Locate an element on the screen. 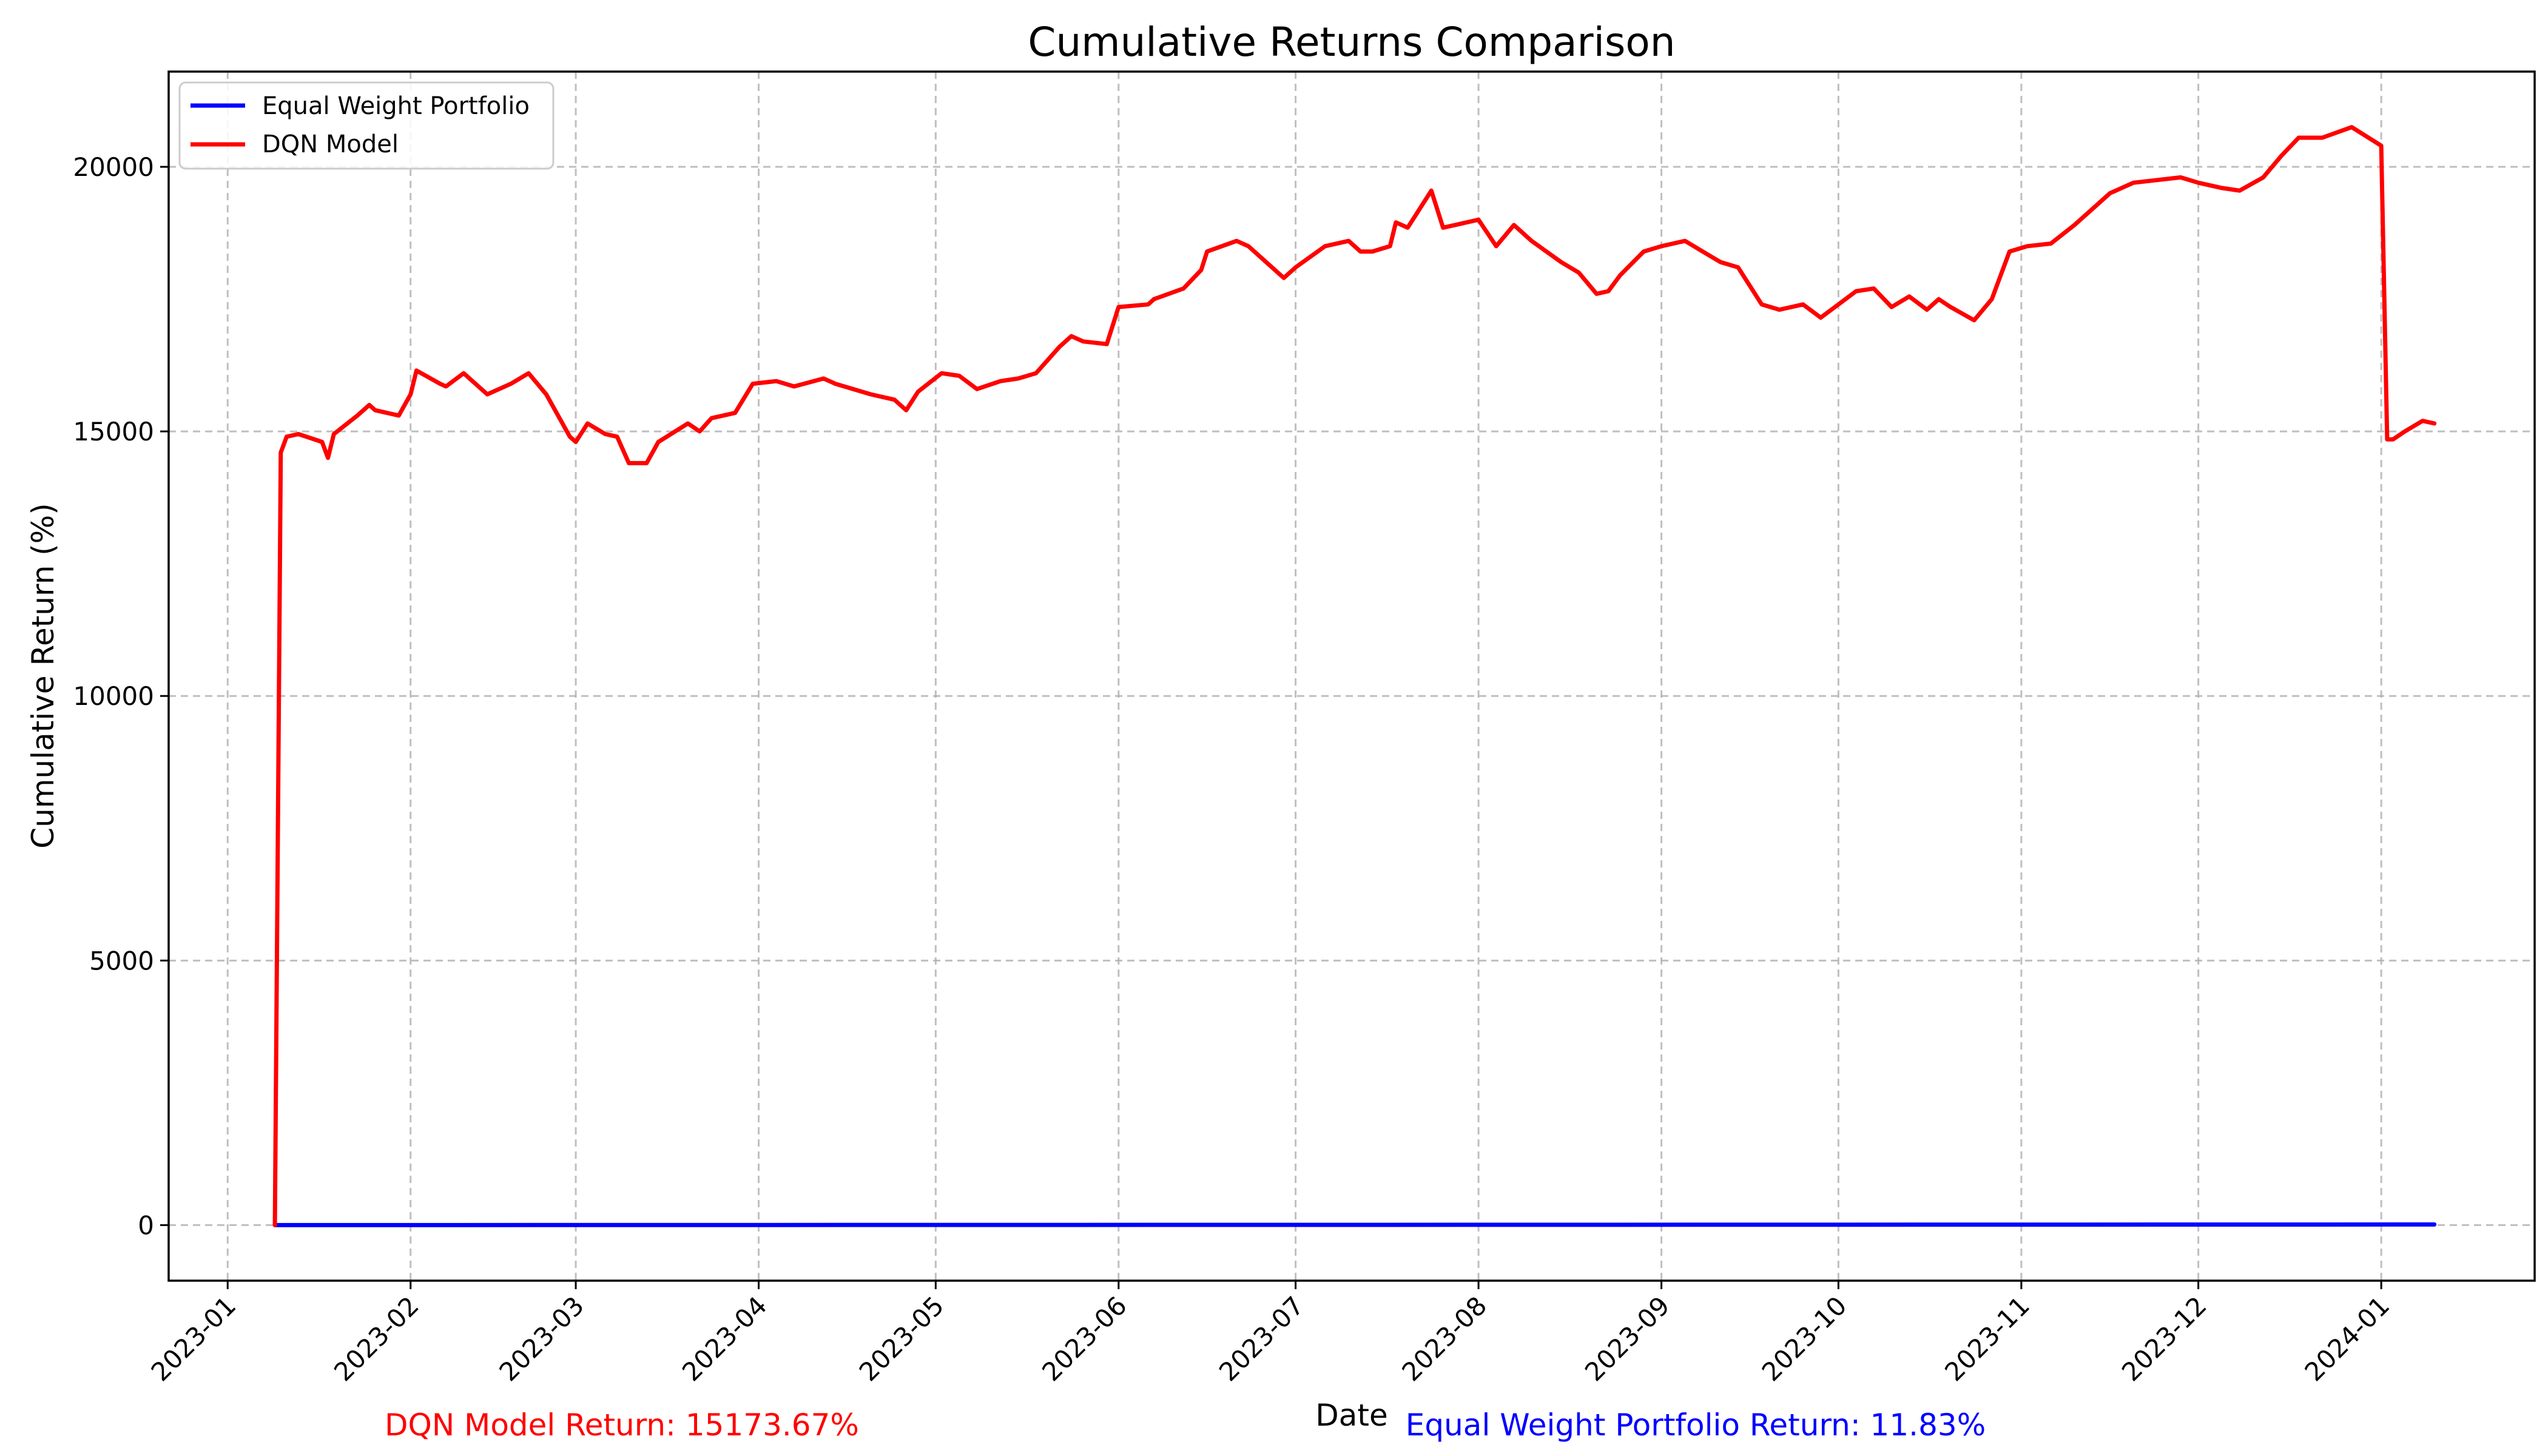 This screenshot has width=2548, height=1456. x-tick-label: 2023-06 is located at coordinates (1084, 1338).